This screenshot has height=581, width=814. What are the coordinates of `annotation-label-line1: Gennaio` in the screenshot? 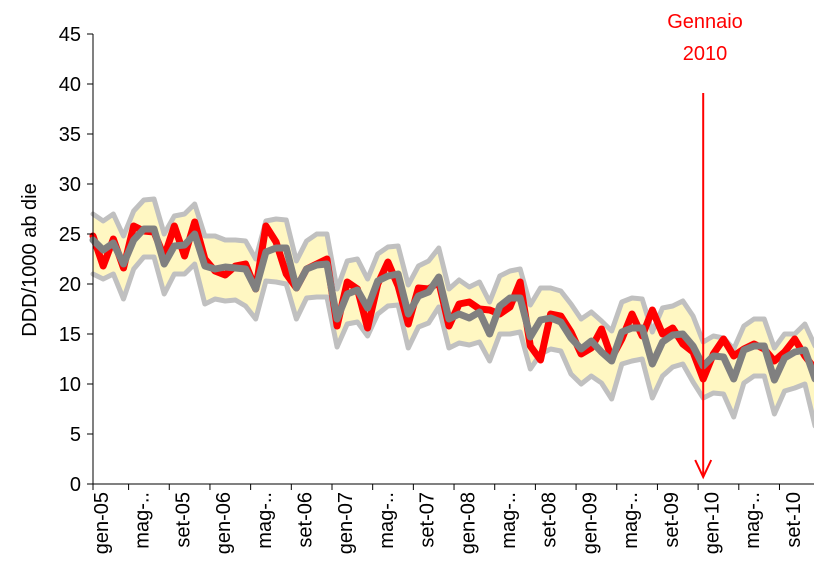 It's located at (705, 22).